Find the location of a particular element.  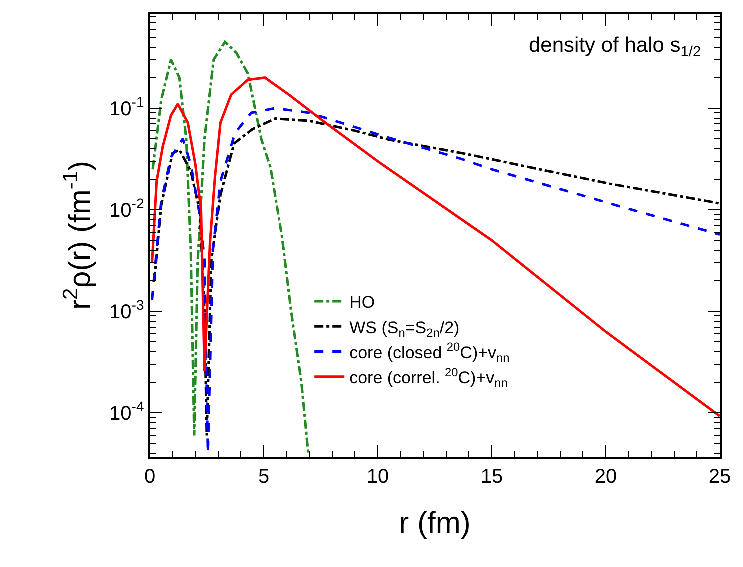

legend-label: HO is located at coordinates (363, 302).